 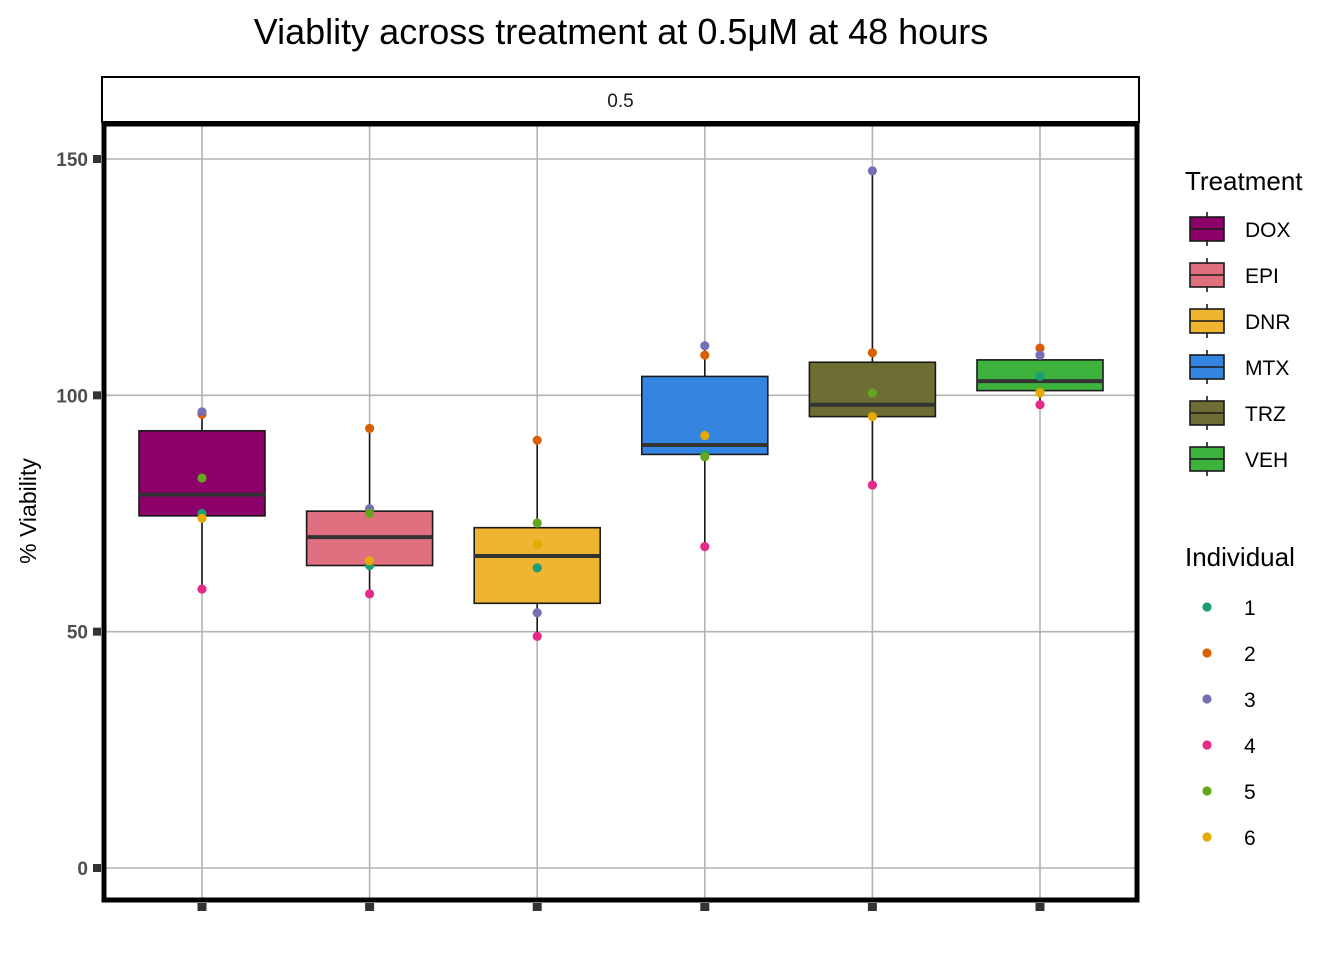 What do you see at coordinates (1268, 230) in the screenshot?
I see `legend-label-dox: DOX` at bounding box center [1268, 230].